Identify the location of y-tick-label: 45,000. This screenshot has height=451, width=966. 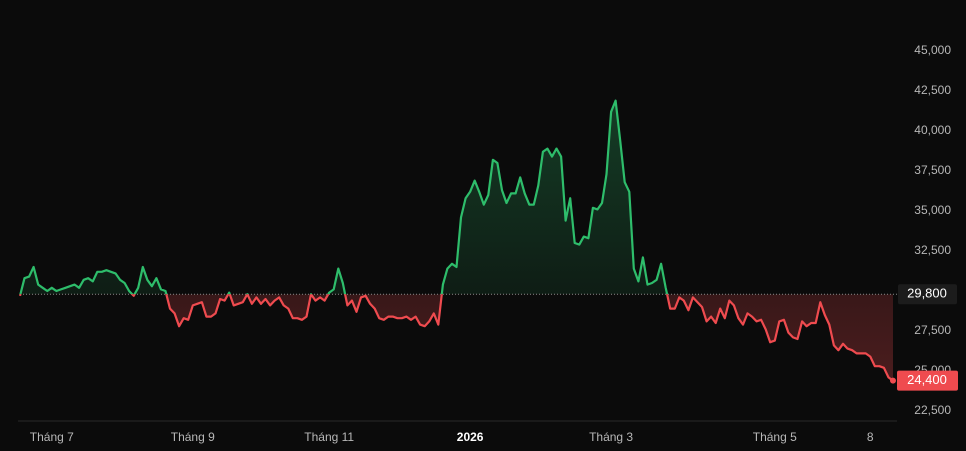
(932, 50).